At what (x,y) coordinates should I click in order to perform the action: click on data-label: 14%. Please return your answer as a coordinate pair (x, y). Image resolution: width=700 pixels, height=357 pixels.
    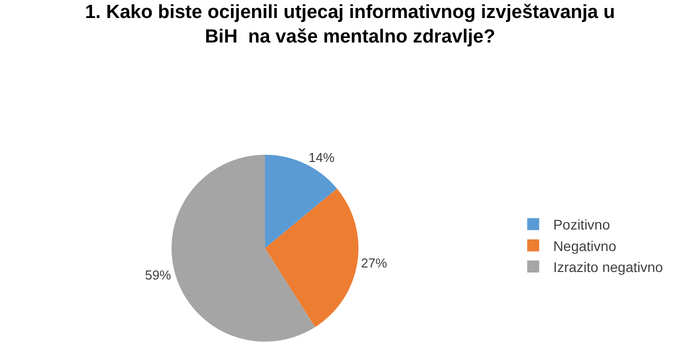
    Looking at the image, I should click on (321, 158).